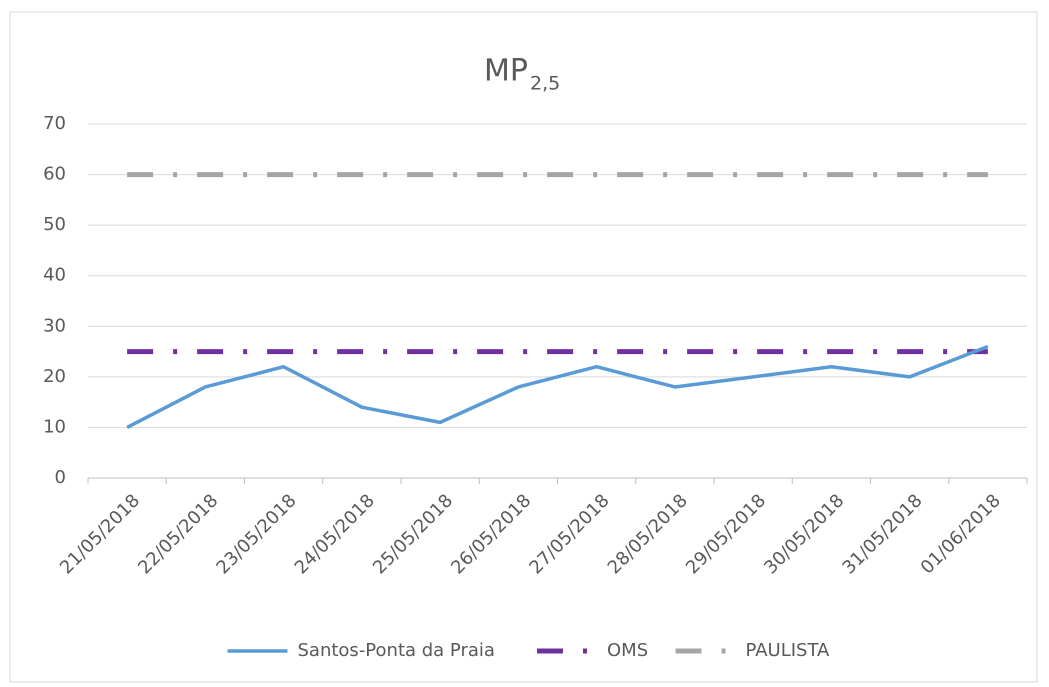 The height and width of the screenshot is (687, 1049). Describe the element at coordinates (54, 325) in the screenshot. I see `y-tick-label: 30` at that location.